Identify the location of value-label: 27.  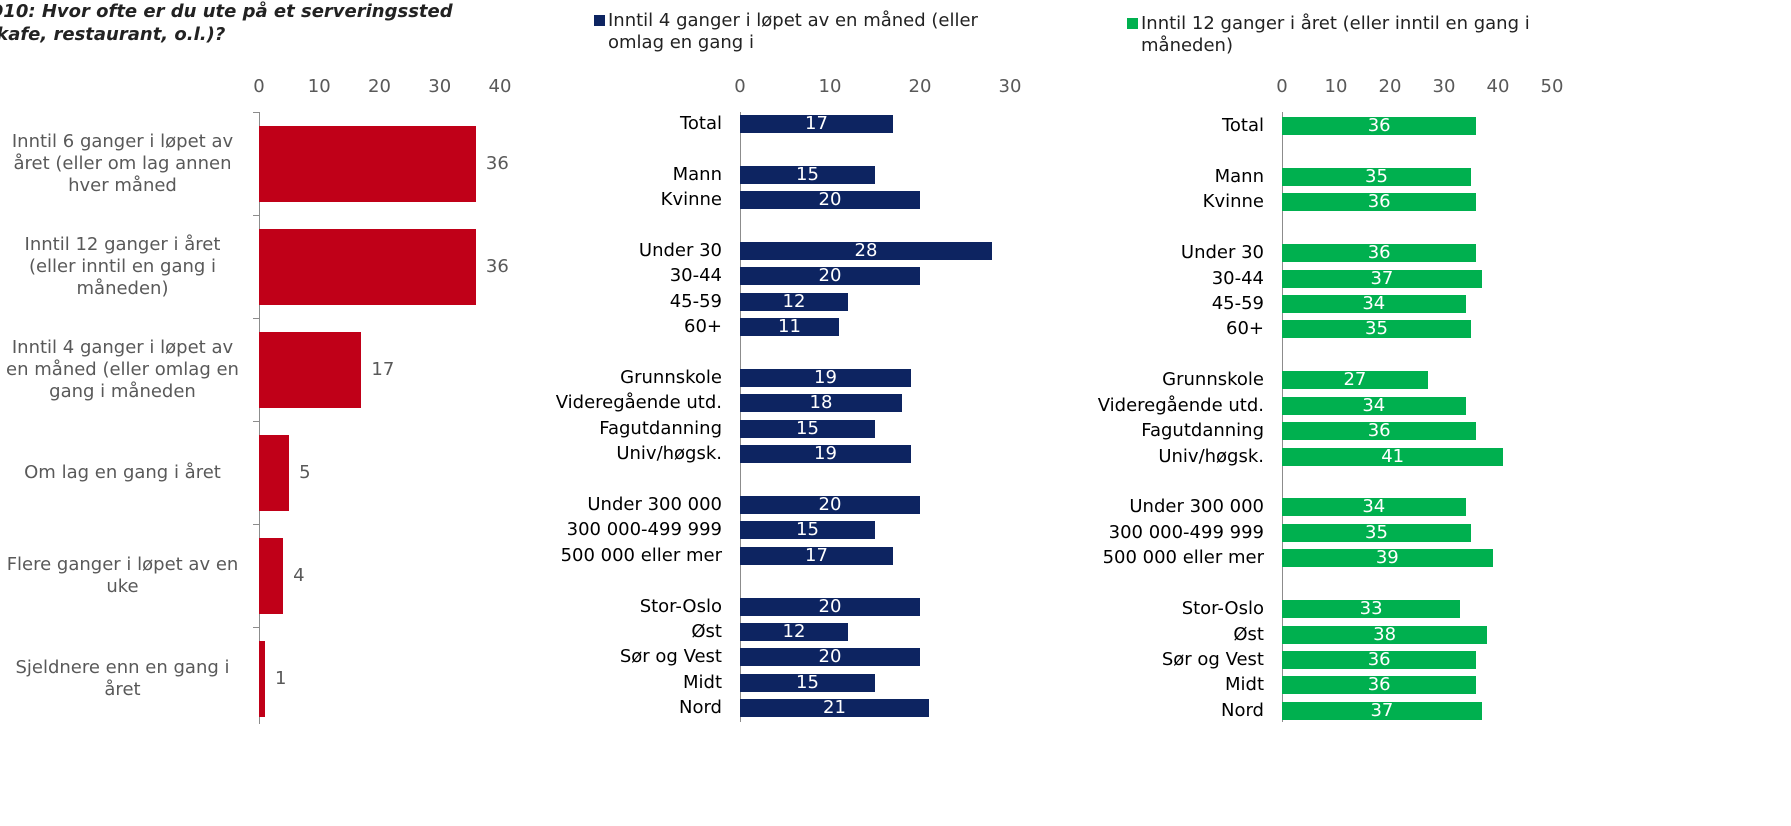
(1355, 380).